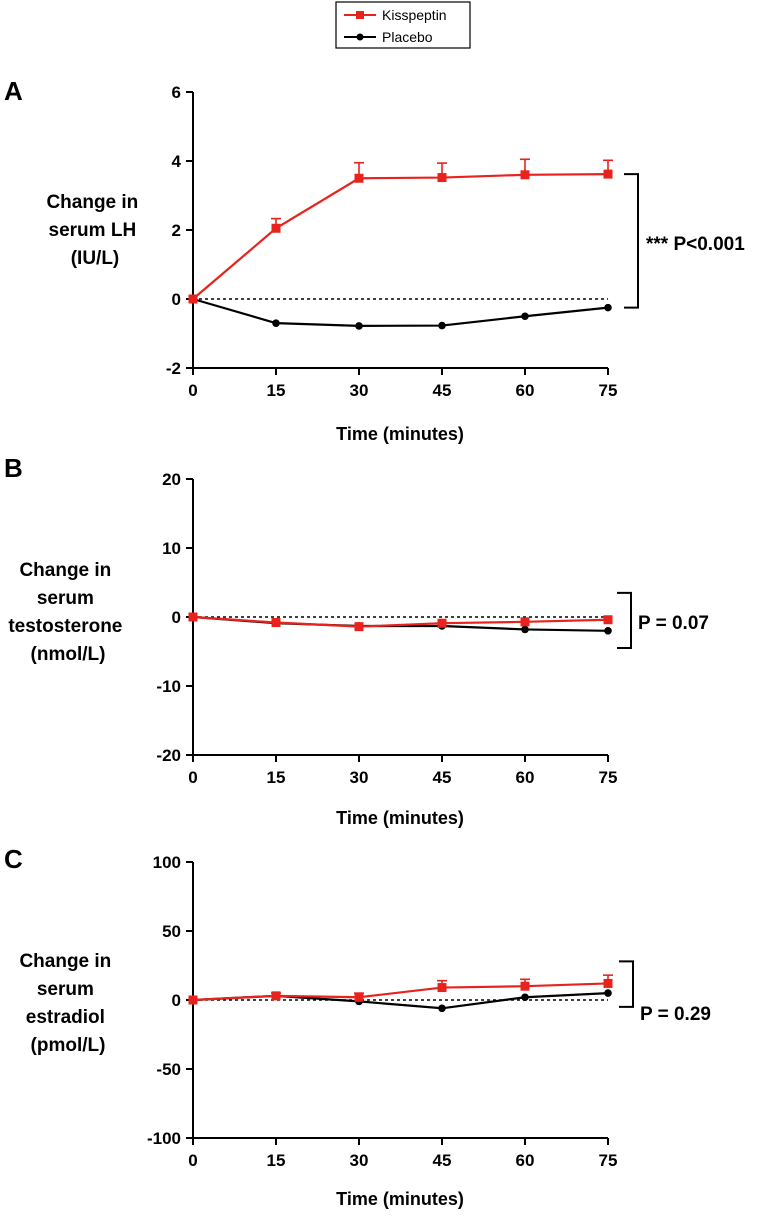  What do you see at coordinates (13, 91) in the screenshot?
I see `panel-label-a: A` at bounding box center [13, 91].